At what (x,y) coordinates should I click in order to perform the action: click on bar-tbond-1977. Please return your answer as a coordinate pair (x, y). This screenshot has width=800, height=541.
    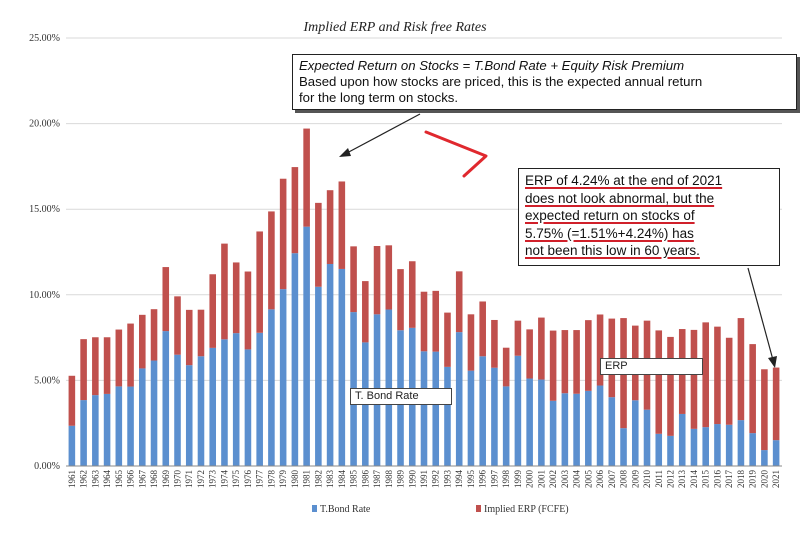
    Looking at the image, I should click on (259, 399).